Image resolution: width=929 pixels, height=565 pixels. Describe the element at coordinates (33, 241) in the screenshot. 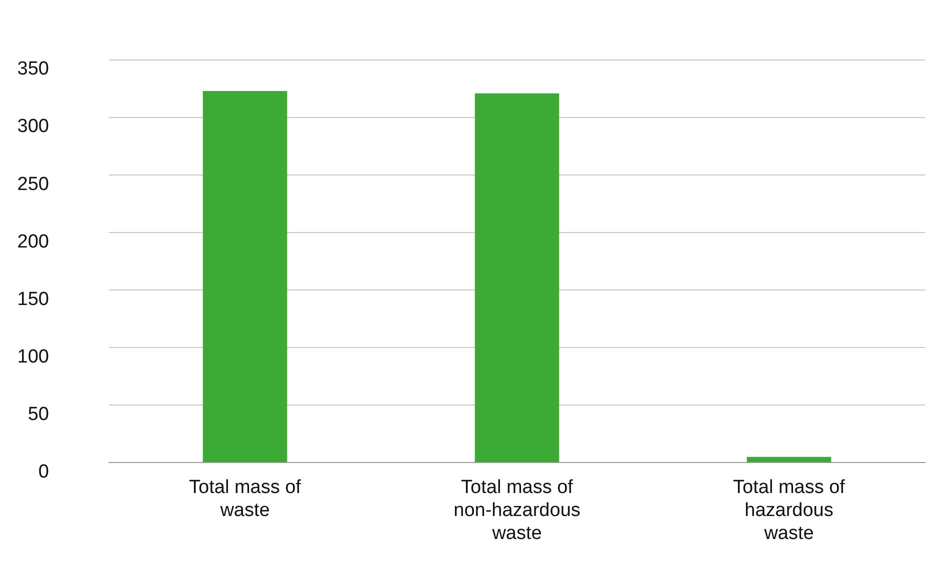

I see `y-tick-label: 200` at that location.